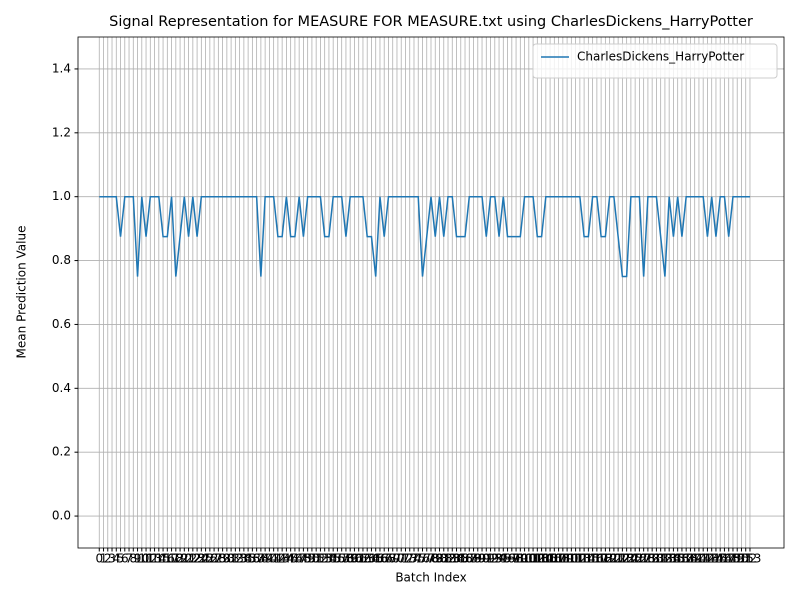 This screenshot has height=600, width=800. Describe the element at coordinates (299, 559) in the screenshot. I see `x-tick-label: 47` at that location.